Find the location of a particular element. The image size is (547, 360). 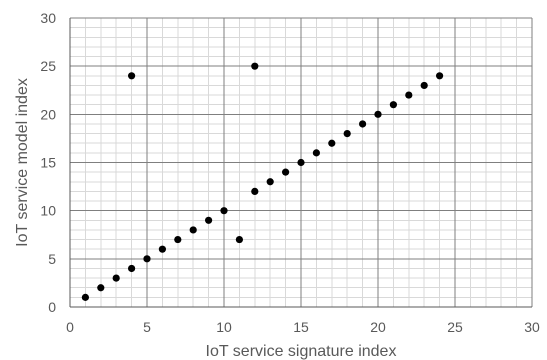

y-axis-title: IoT service model index is located at coordinates (22, 162).